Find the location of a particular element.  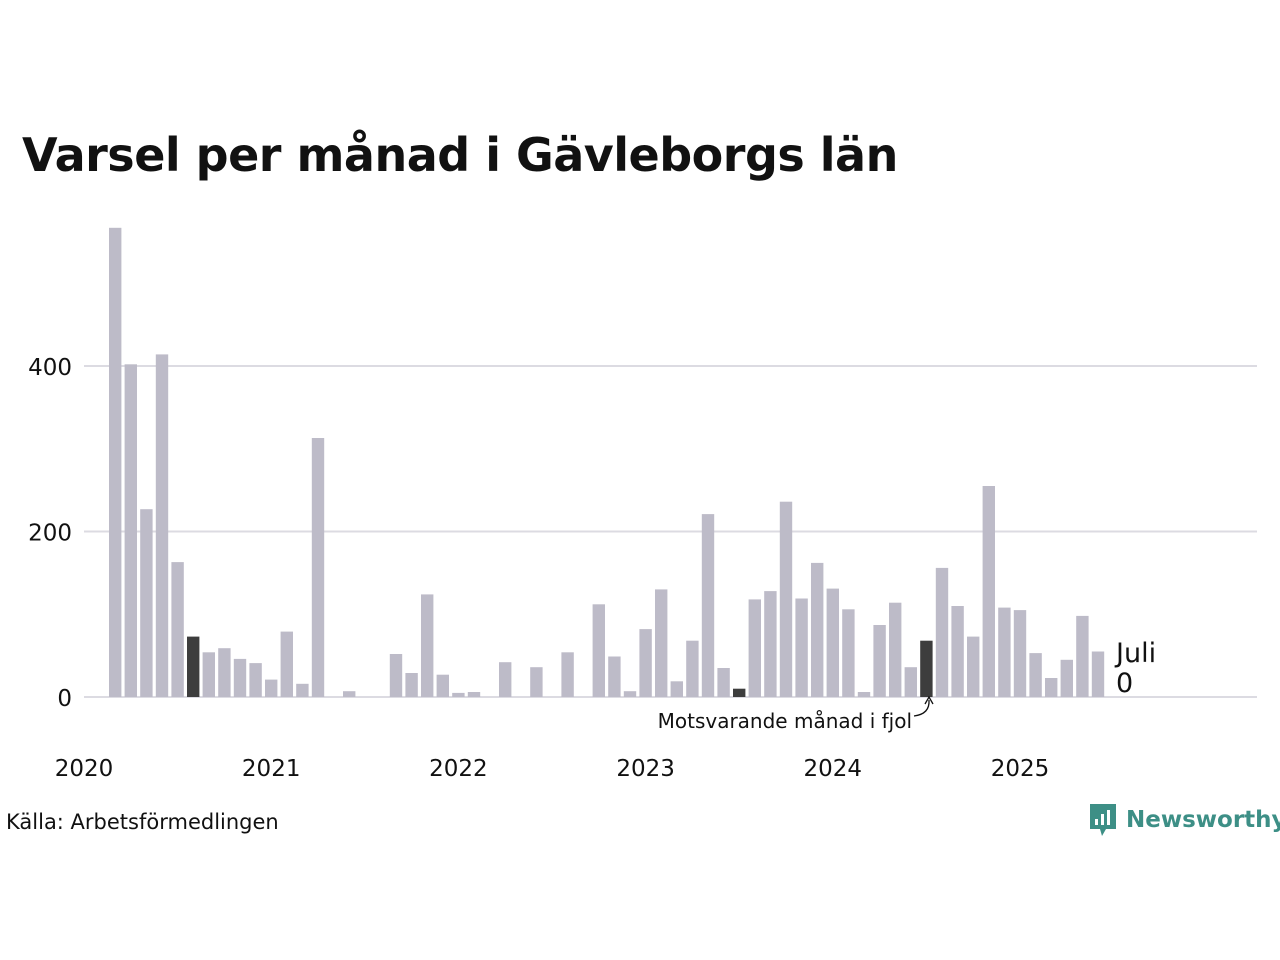

y-tick-label: 0 is located at coordinates (64, 699).